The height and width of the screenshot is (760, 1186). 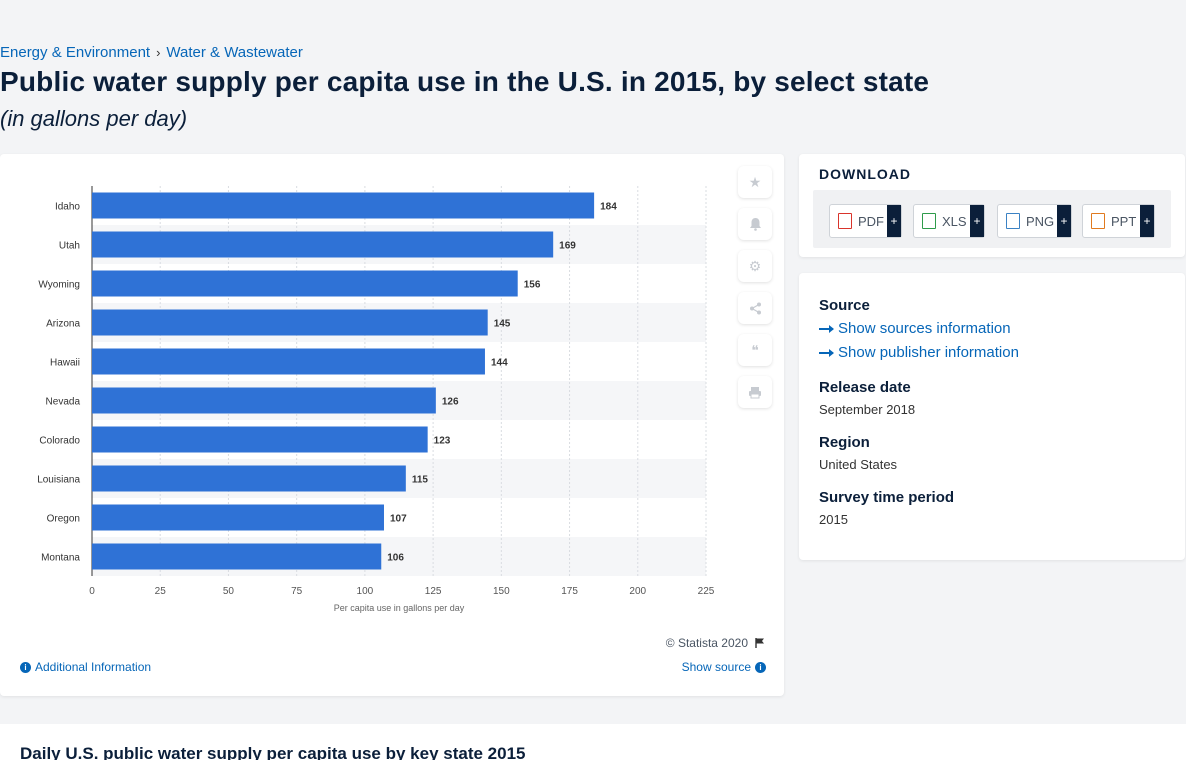 What do you see at coordinates (924, 328) in the screenshot?
I see `show-sources-label: Show sources information` at bounding box center [924, 328].